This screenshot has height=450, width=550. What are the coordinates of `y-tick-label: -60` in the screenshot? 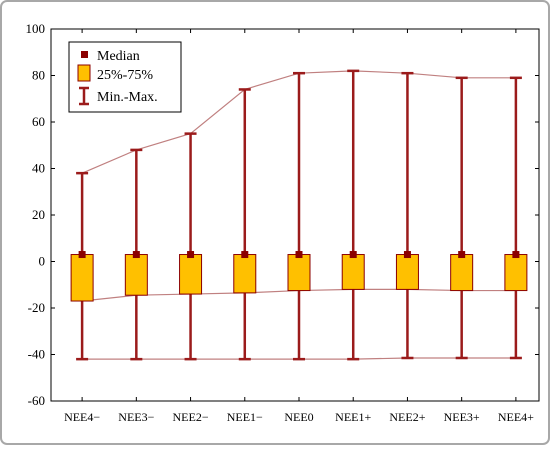 It's located at (36, 400).